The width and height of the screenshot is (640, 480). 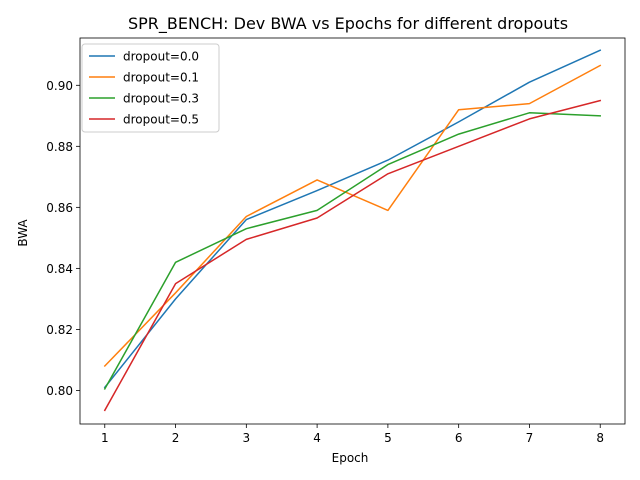 I want to click on x-tick-label: 4, so click(x=317, y=438).